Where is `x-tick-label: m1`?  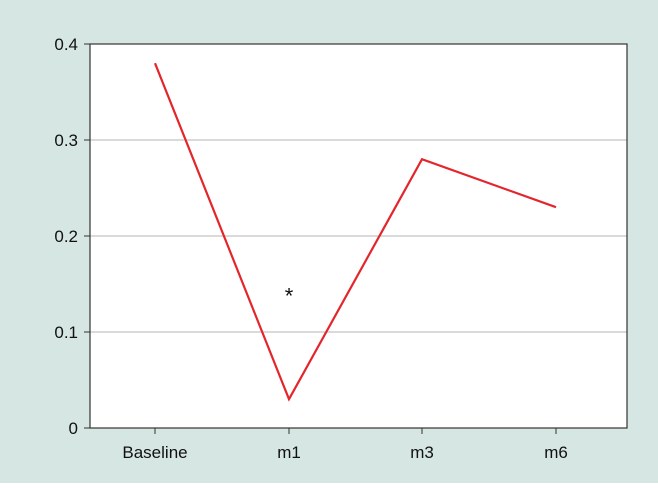 x-tick-label: m1 is located at coordinates (289, 452).